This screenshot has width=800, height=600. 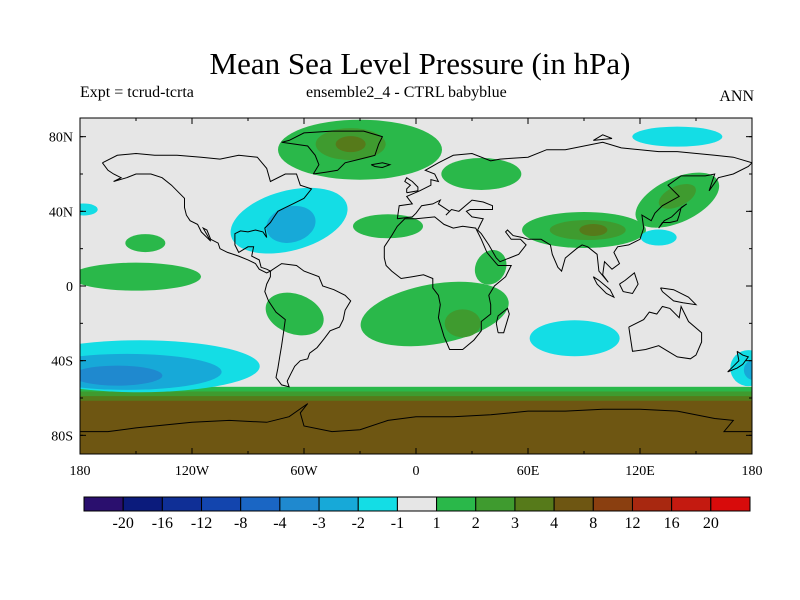 What do you see at coordinates (632, 523) in the screenshot?
I see `colorbar-label: 12` at bounding box center [632, 523].